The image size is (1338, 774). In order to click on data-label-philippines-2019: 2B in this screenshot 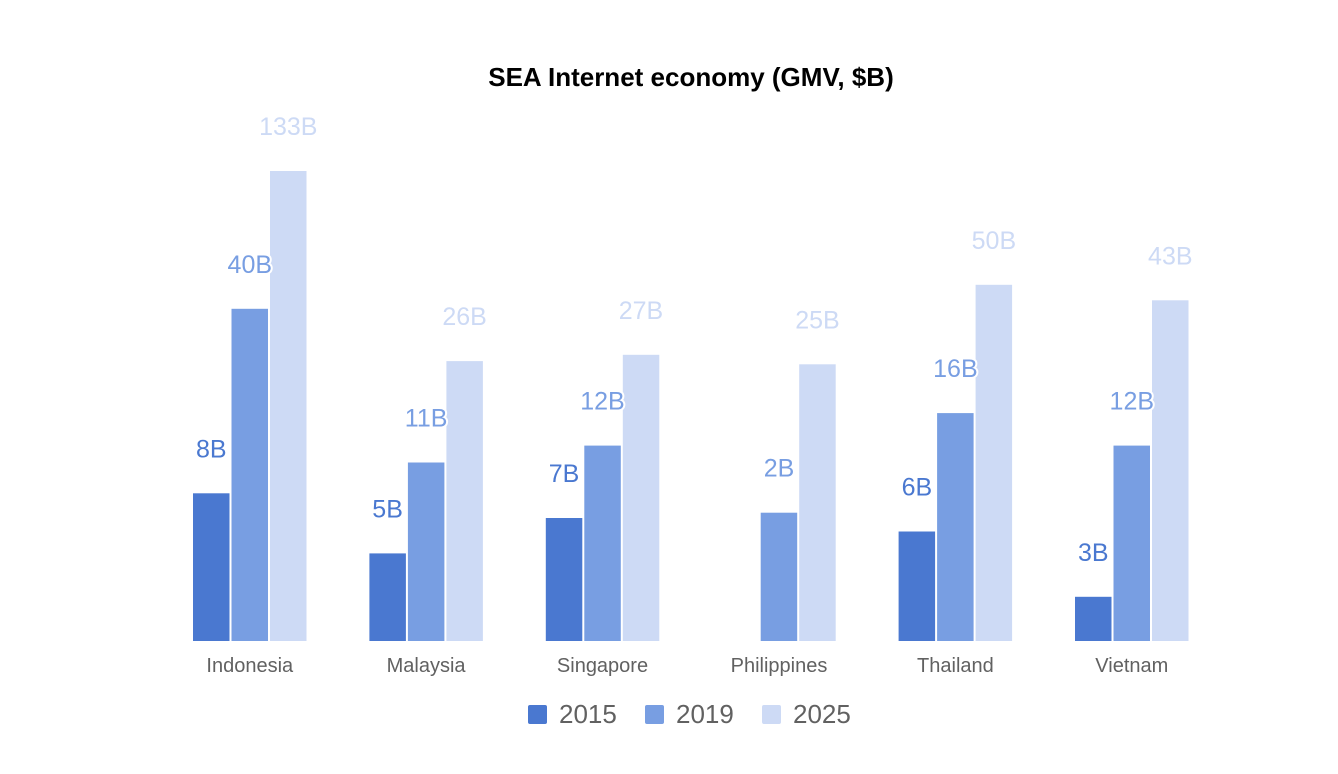, I will do `click(779, 469)`.